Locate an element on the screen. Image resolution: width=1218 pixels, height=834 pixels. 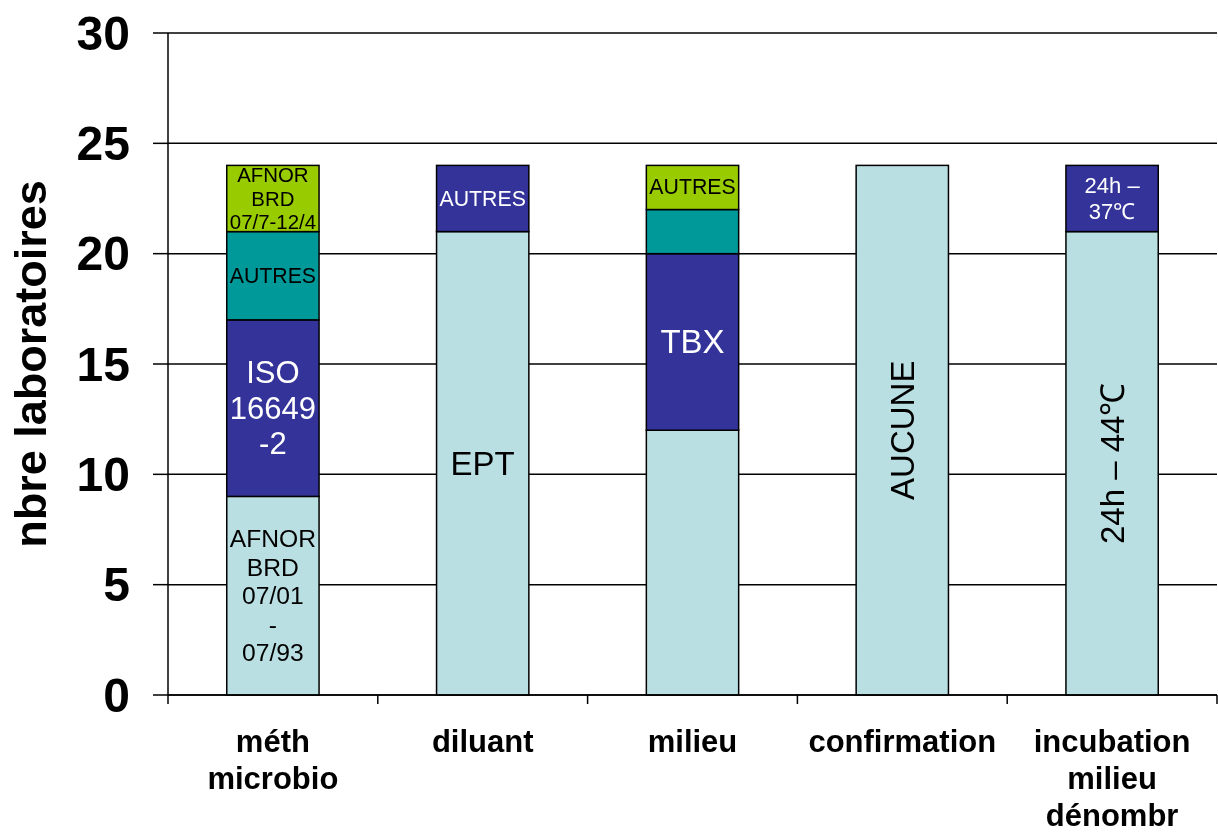
y-tick-label: 0 is located at coordinates (116, 695).